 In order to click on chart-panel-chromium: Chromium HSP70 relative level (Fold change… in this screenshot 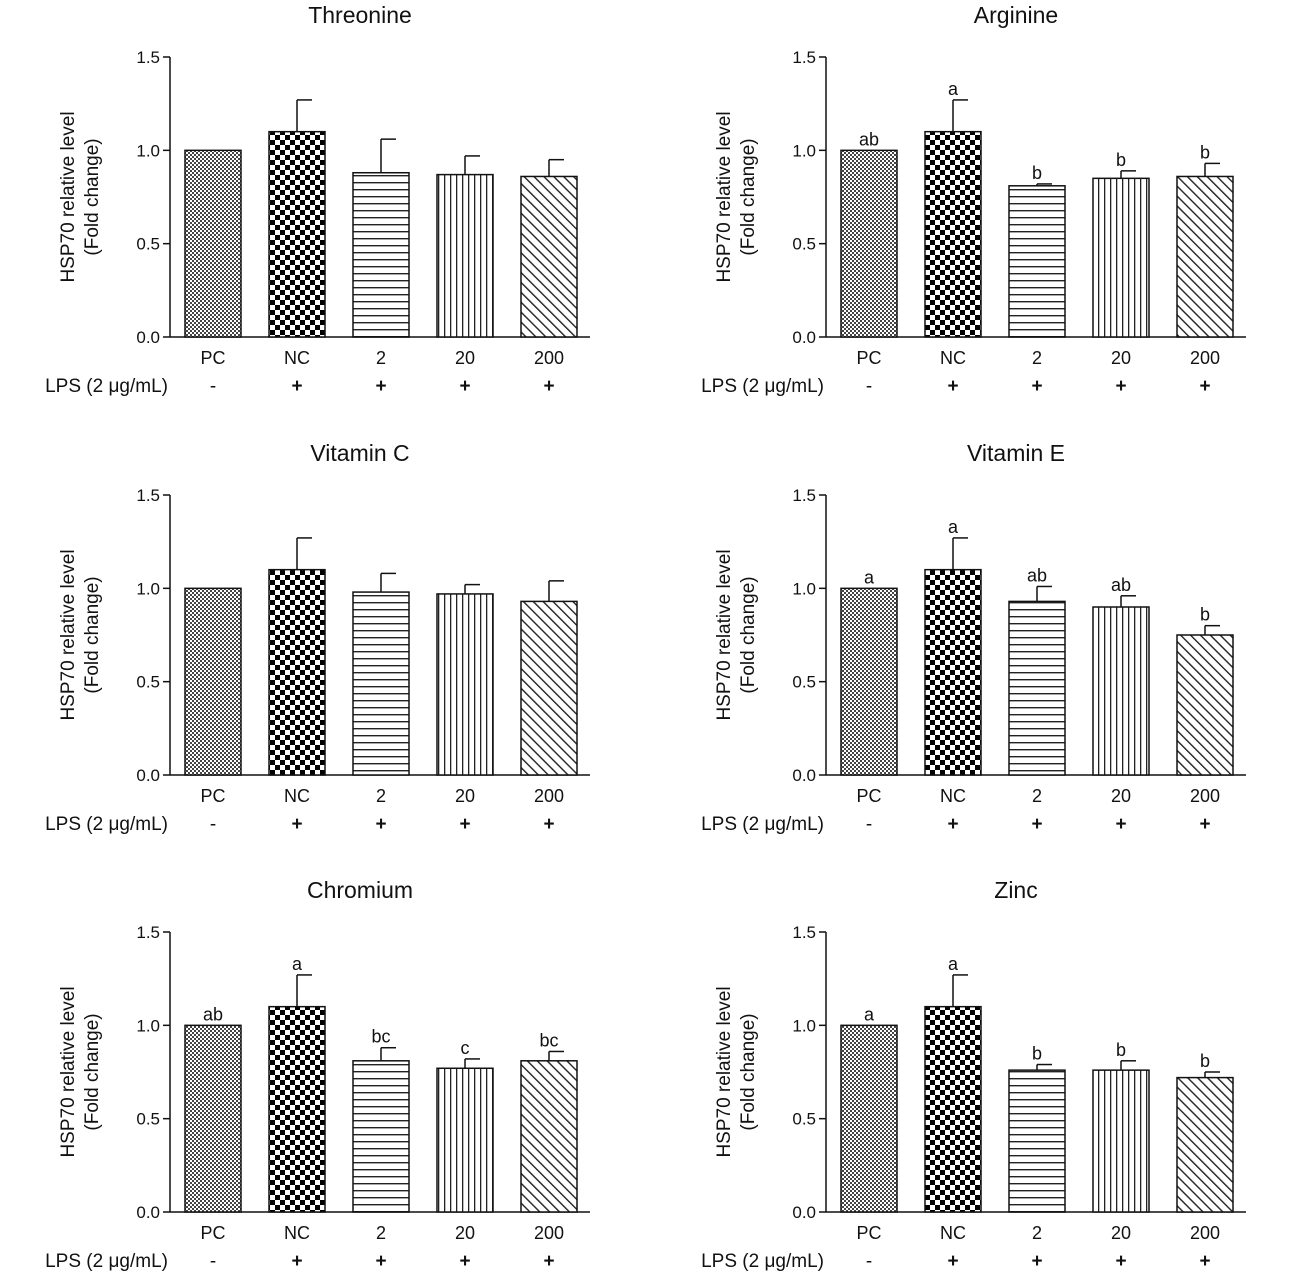, I will do `click(317, 1074)`.